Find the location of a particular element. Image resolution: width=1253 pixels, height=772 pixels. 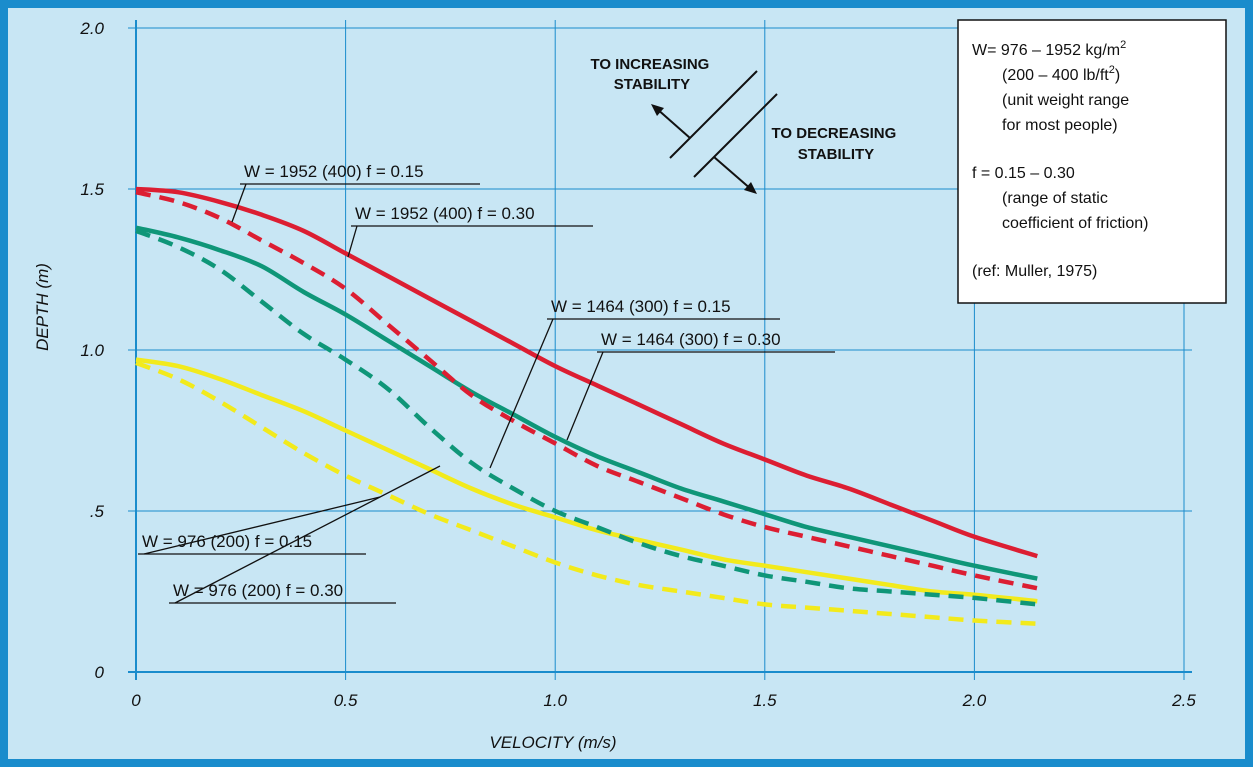

y-tick-label: .5 is located at coordinates (97, 511).